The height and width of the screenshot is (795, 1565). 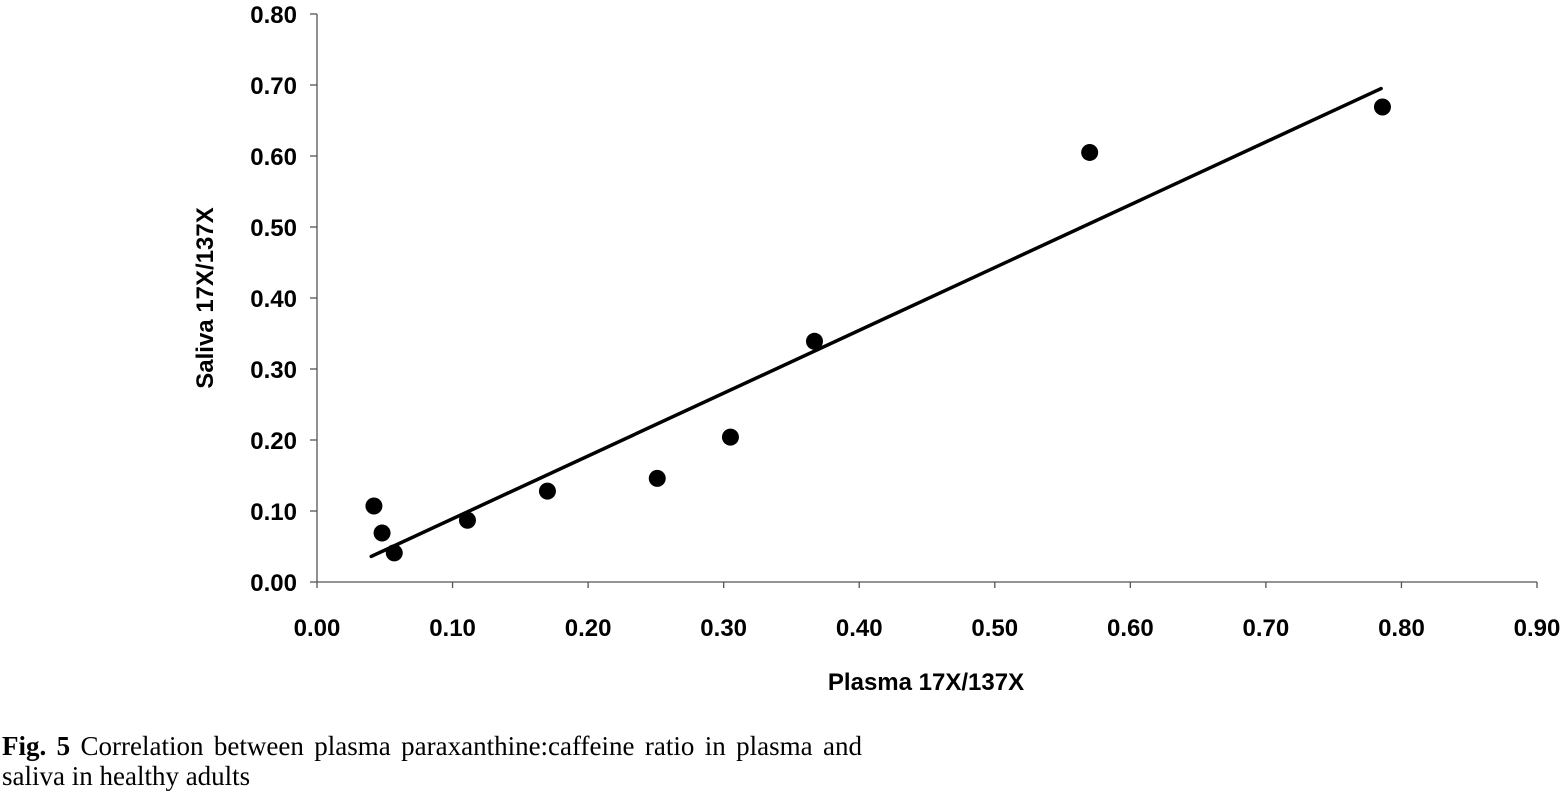 What do you see at coordinates (1537, 628) in the screenshot?
I see `x-tick-label: 0.90` at bounding box center [1537, 628].